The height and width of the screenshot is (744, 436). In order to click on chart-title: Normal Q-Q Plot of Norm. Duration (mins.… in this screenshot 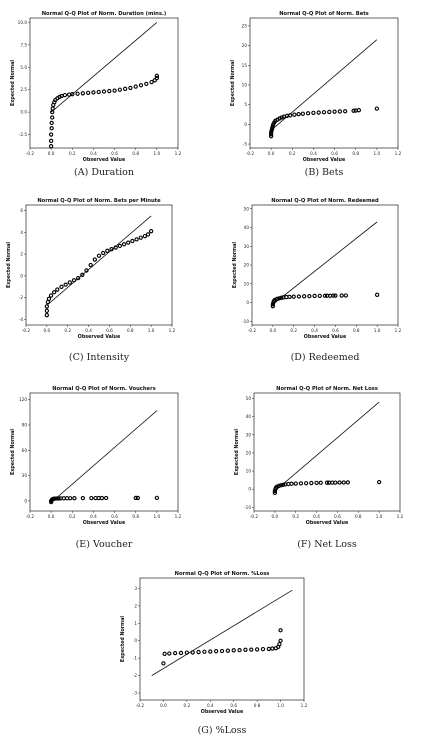, I will do `click(104, 14)`.